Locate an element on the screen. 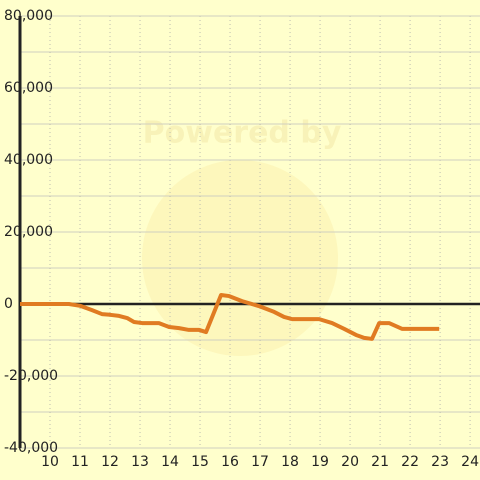 Image resolution: width=480 pixels, height=480 pixels. x-tick-label: 21 is located at coordinates (380, 462).